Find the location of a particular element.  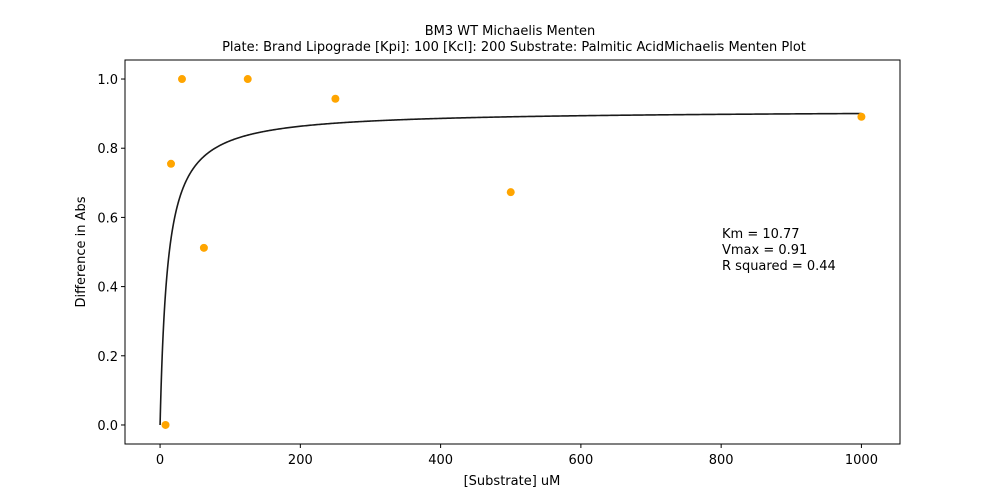

x-tick-label-2: 400 is located at coordinates (440, 460).